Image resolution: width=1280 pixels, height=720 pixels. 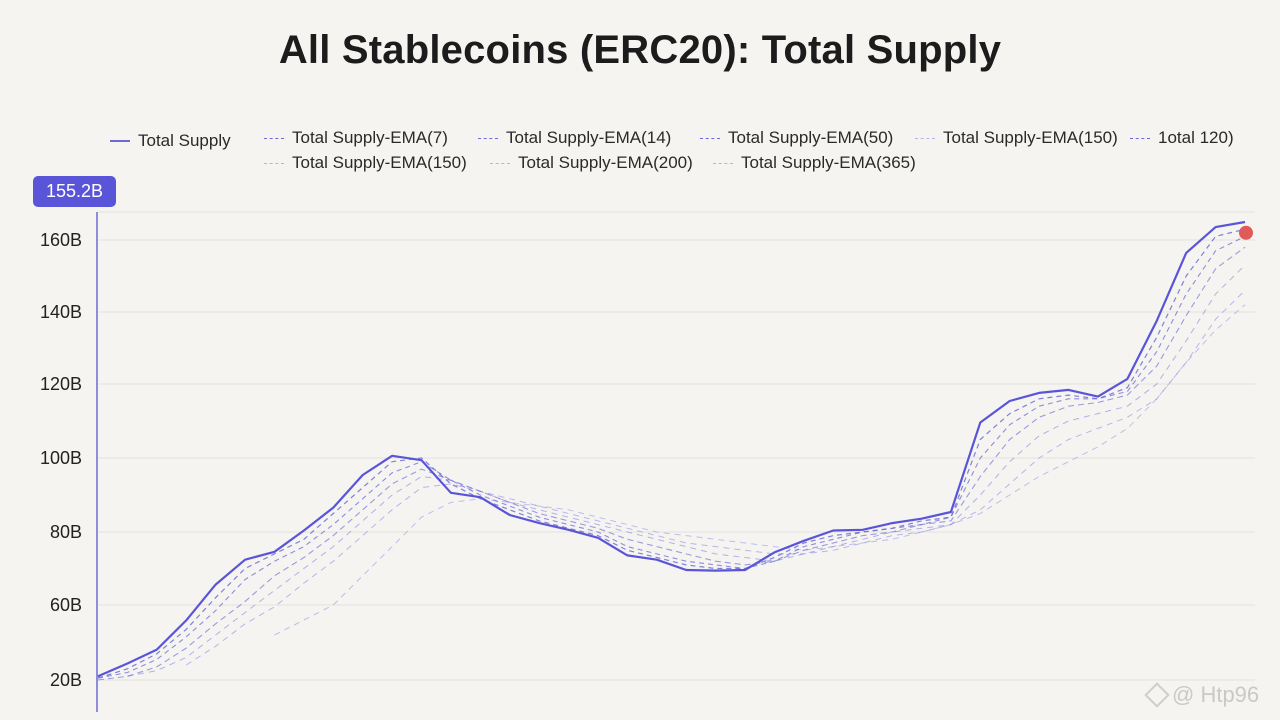 I want to click on legend-item-ema14: Total Supply-EMA(14), so click(x=574, y=138).